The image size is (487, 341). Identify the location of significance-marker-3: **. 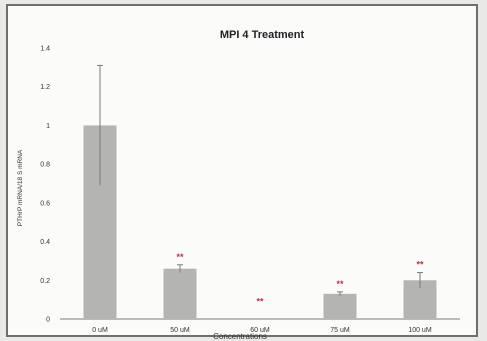
(340, 284).